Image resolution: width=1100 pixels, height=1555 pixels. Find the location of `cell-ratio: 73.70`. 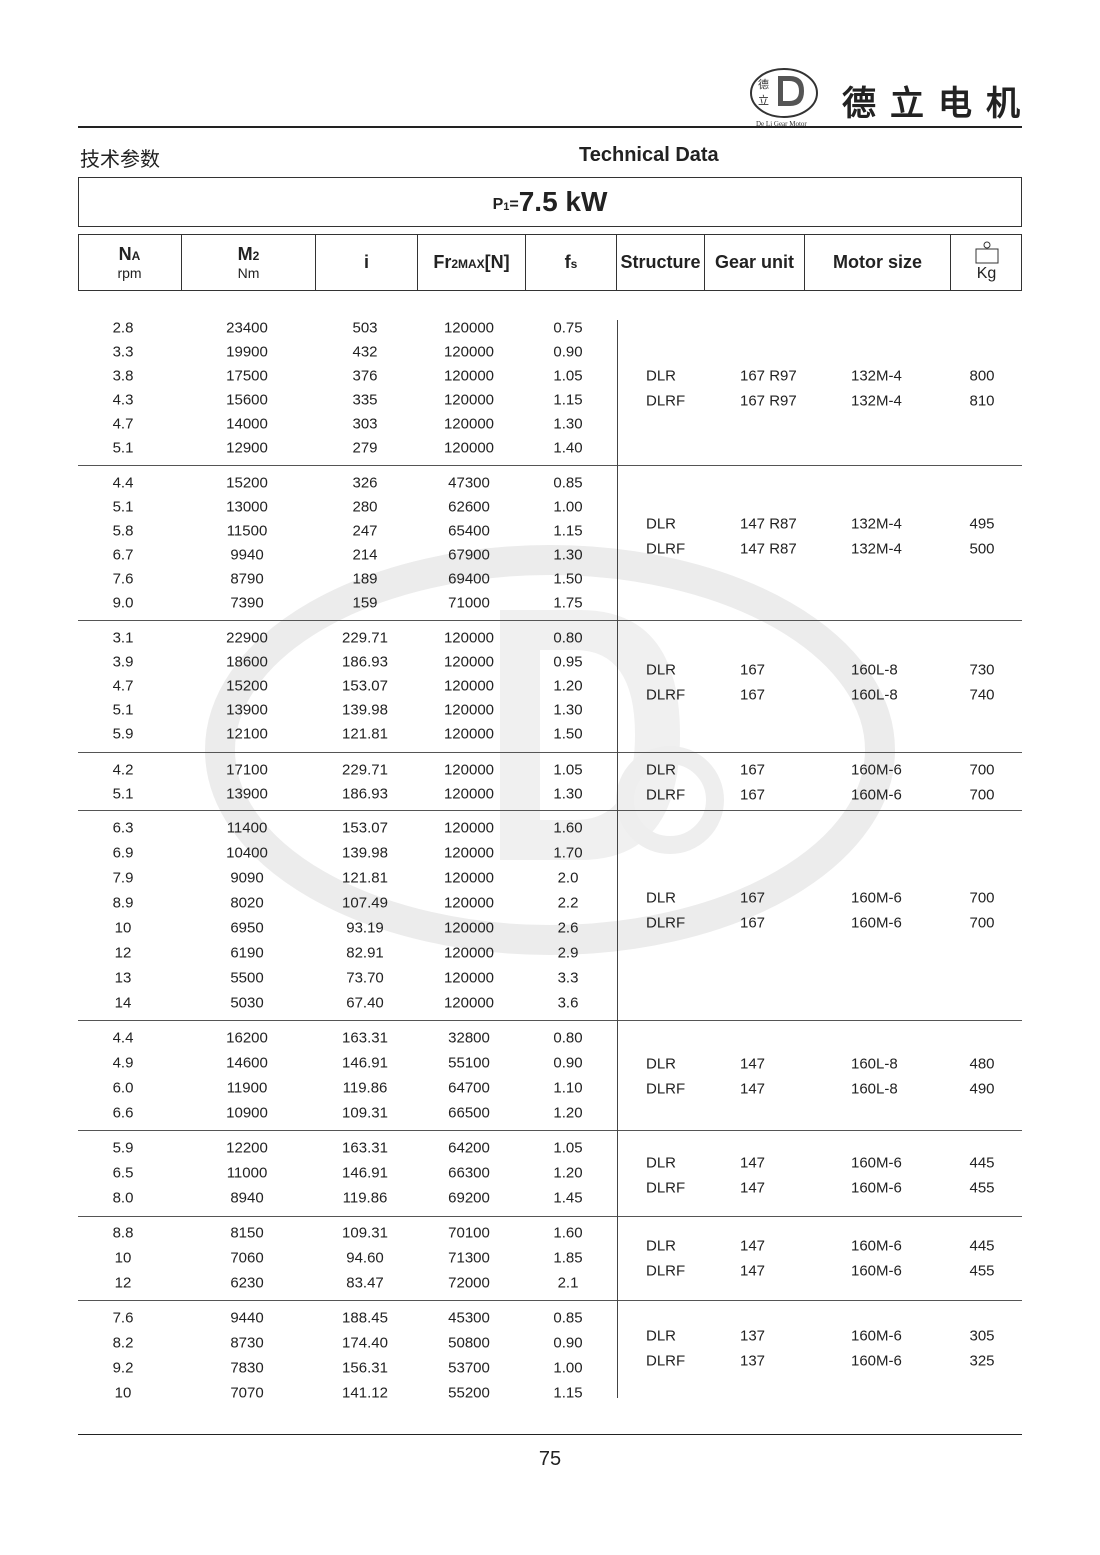

cell-ratio: 73.70 is located at coordinates (365, 978).